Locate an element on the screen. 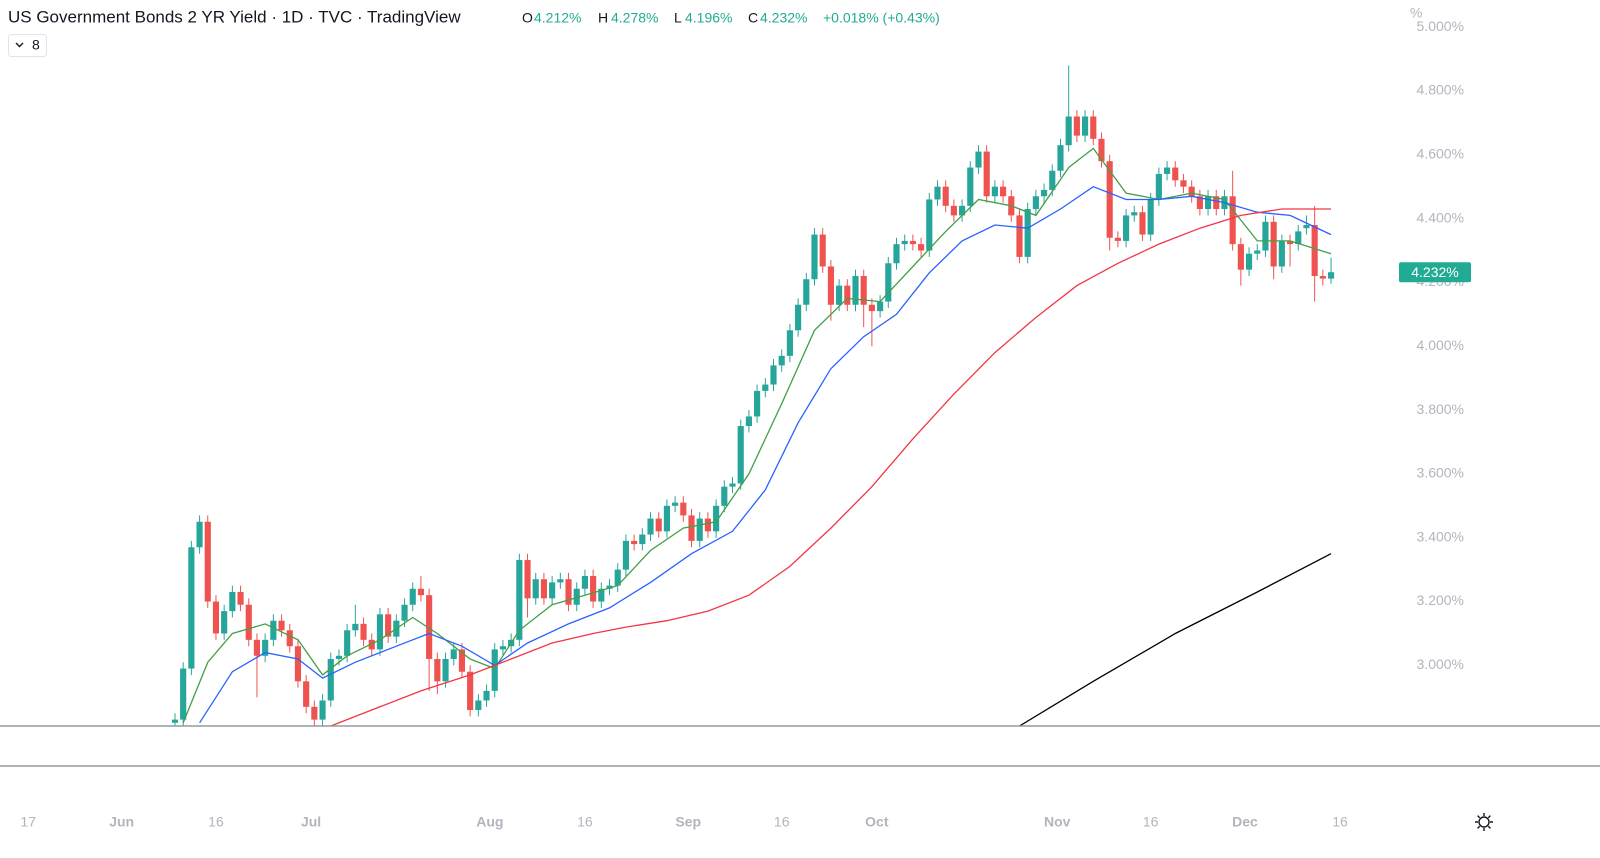 The width and height of the screenshot is (1600, 858). x-tick-label: Aug is located at coordinates (489, 822).